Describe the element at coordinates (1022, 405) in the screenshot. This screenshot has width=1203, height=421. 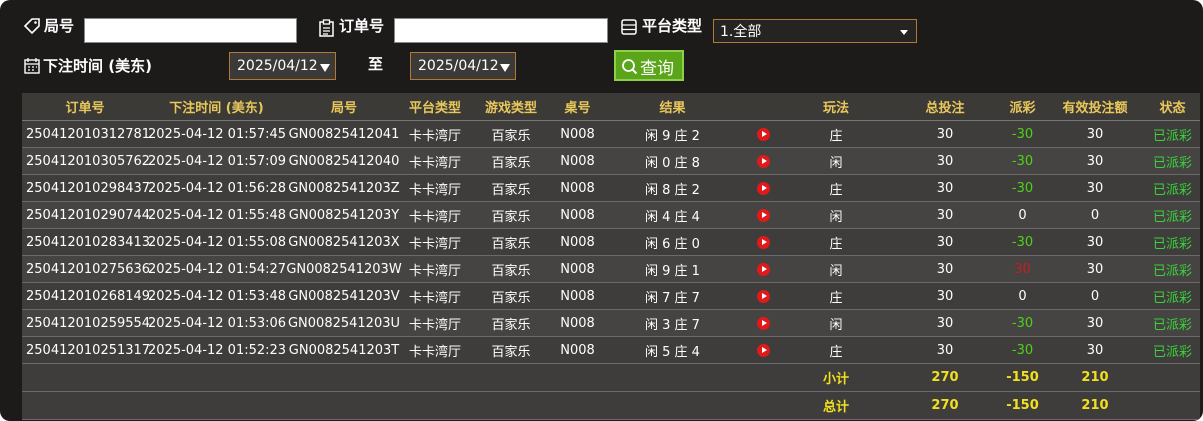
I see `total-payout: -150` at that location.